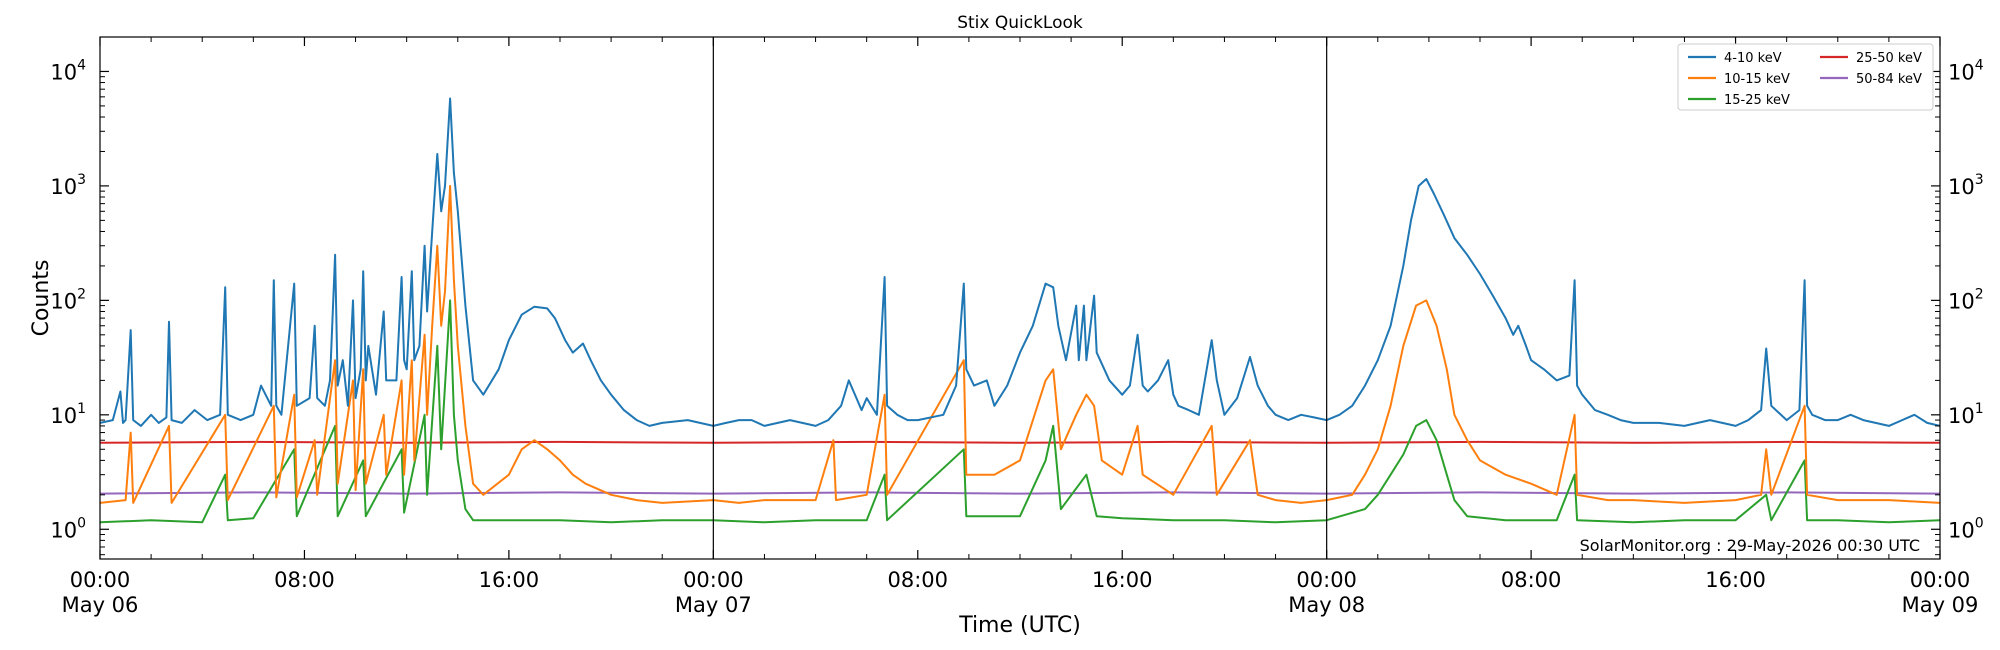  Describe the element at coordinates (68, 299) in the screenshot. I see `y-tick-label-left: 102` at that location.